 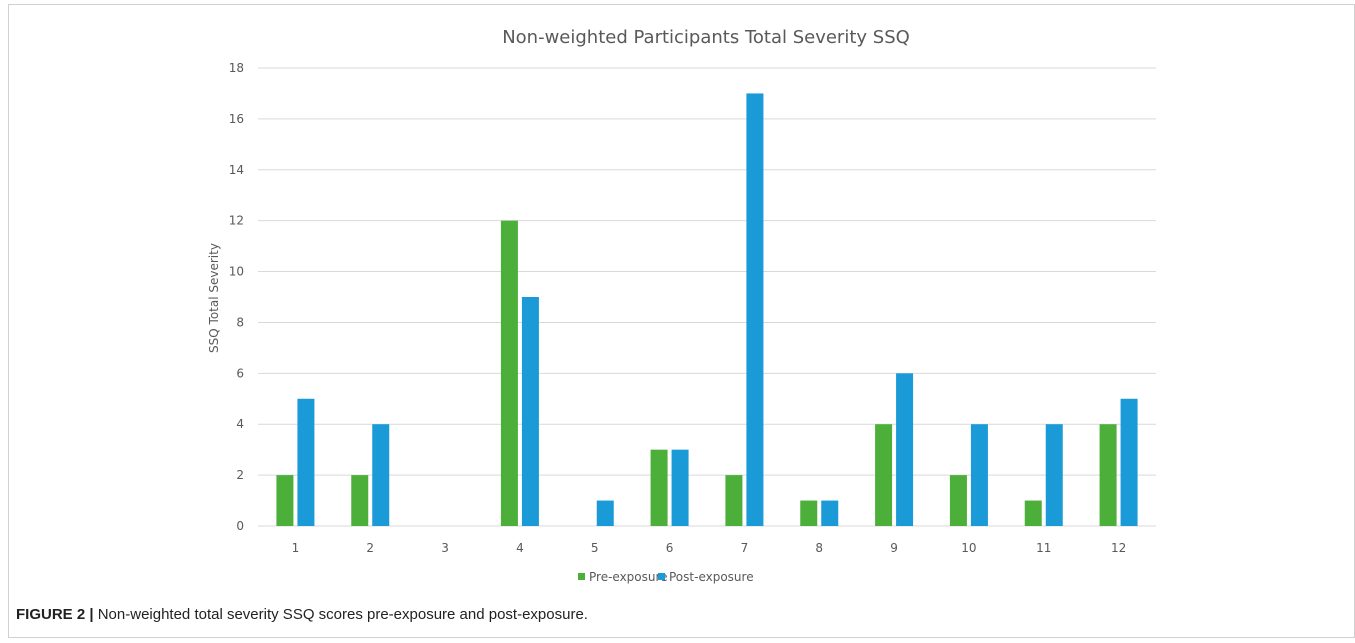 I want to click on x-tick-label: 5, so click(x=595, y=548).